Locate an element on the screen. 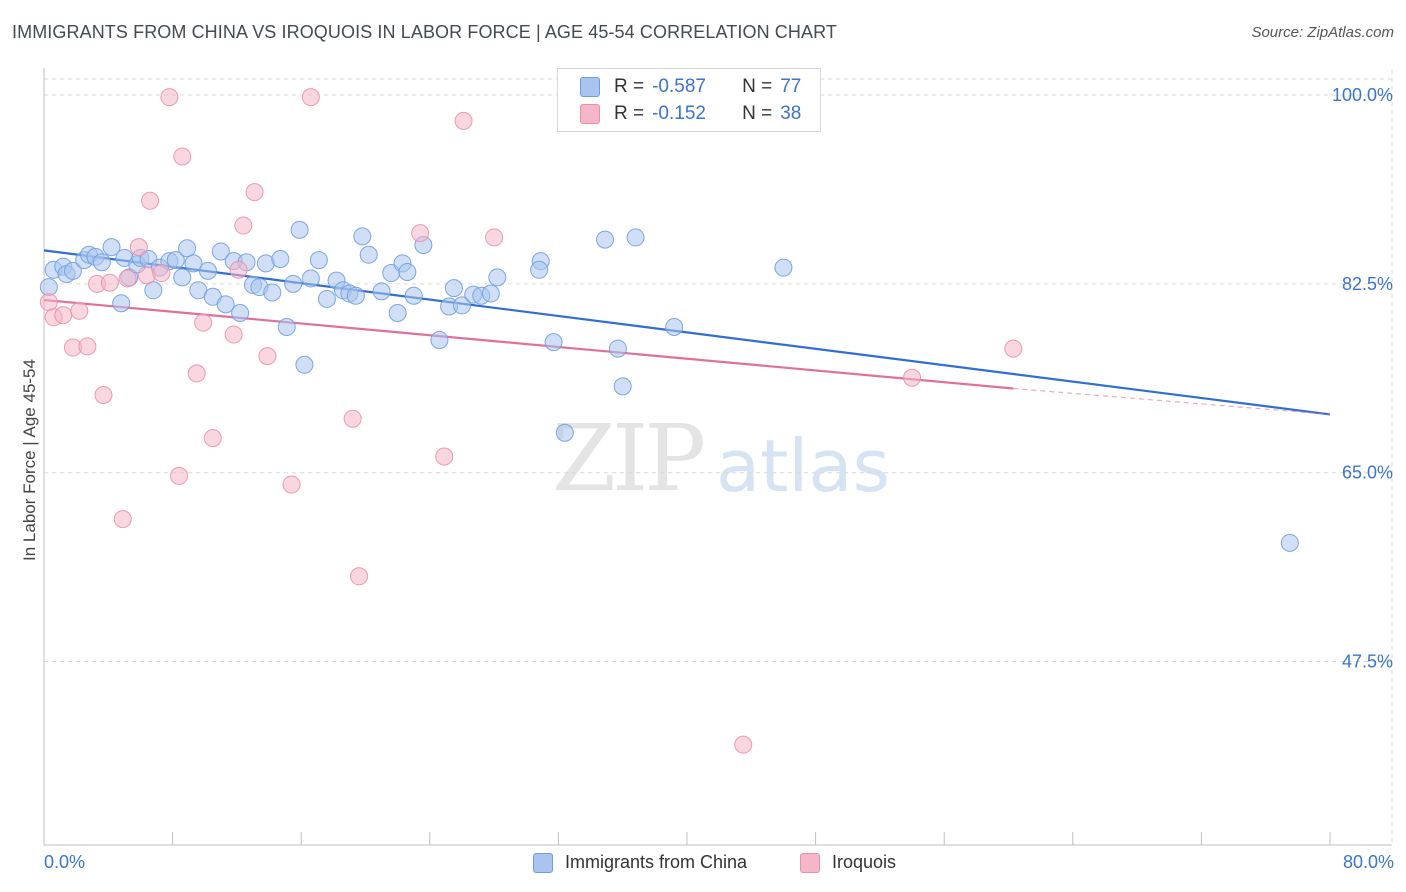 This screenshot has width=1406, height=892. legend-row-china: R = -0.587 N = 77 is located at coordinates (690, 87).